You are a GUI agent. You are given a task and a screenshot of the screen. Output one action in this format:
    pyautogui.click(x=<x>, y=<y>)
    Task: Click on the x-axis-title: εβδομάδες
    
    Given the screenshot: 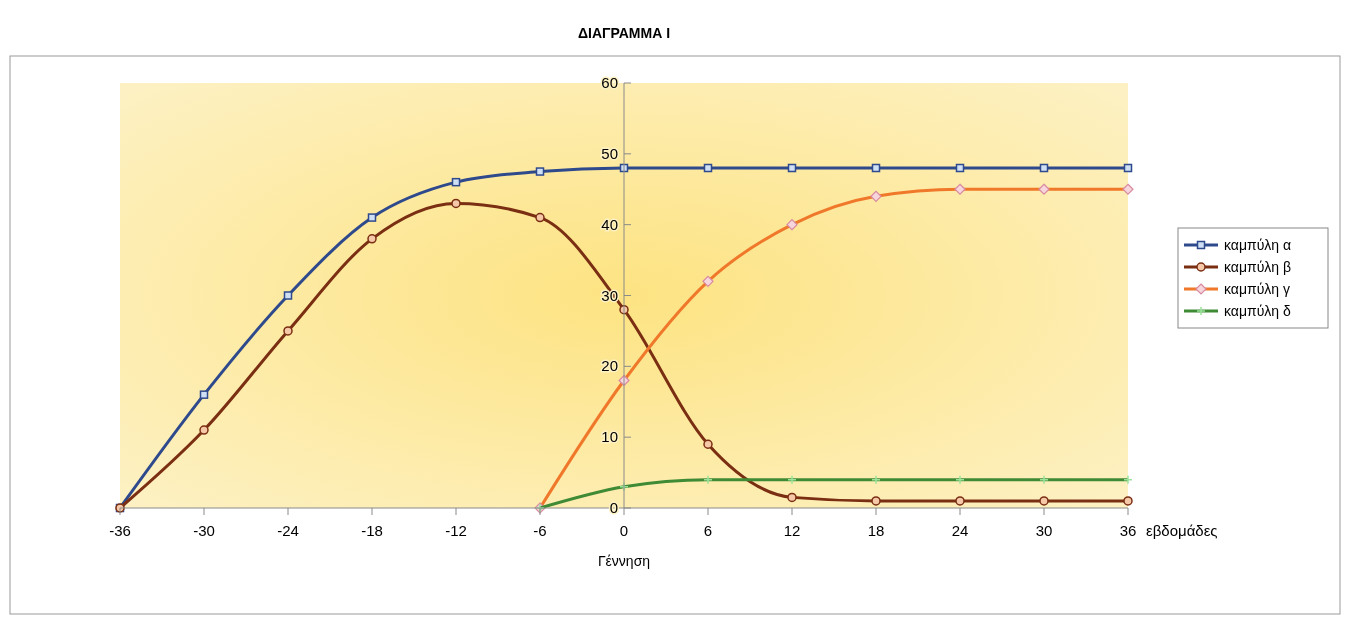 What is the action you would take?
    pyautogui.click(x=1182, y=530)
    